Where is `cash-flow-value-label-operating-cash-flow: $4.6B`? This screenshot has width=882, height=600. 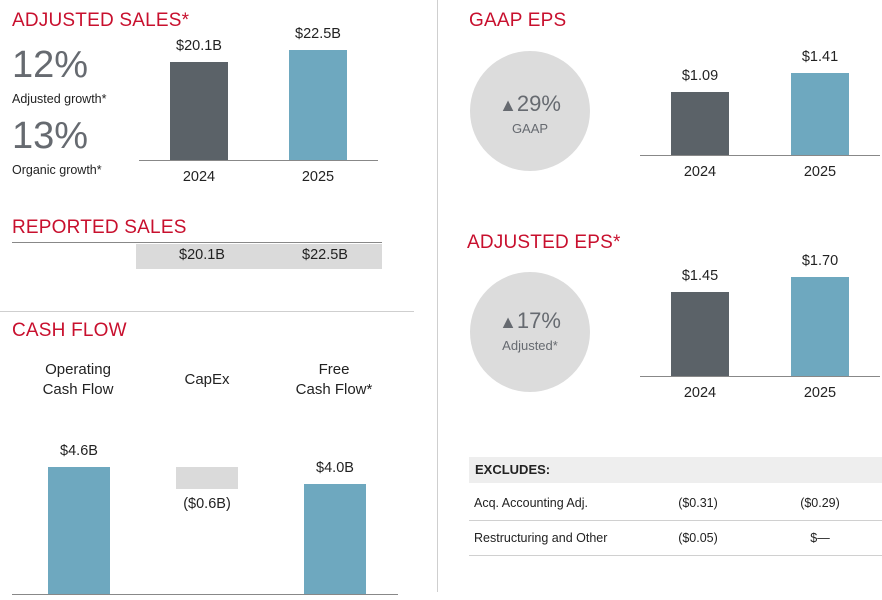
cash-flow-value-label-operating-cash-flow: $4.6B is located at coordinates (79, 451).